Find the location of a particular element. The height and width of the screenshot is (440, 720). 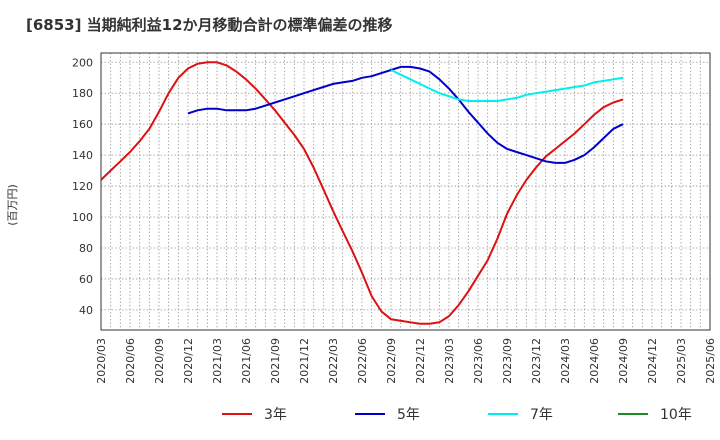

x-tick-label: 2022/06 is located at coordinates (362, 361).